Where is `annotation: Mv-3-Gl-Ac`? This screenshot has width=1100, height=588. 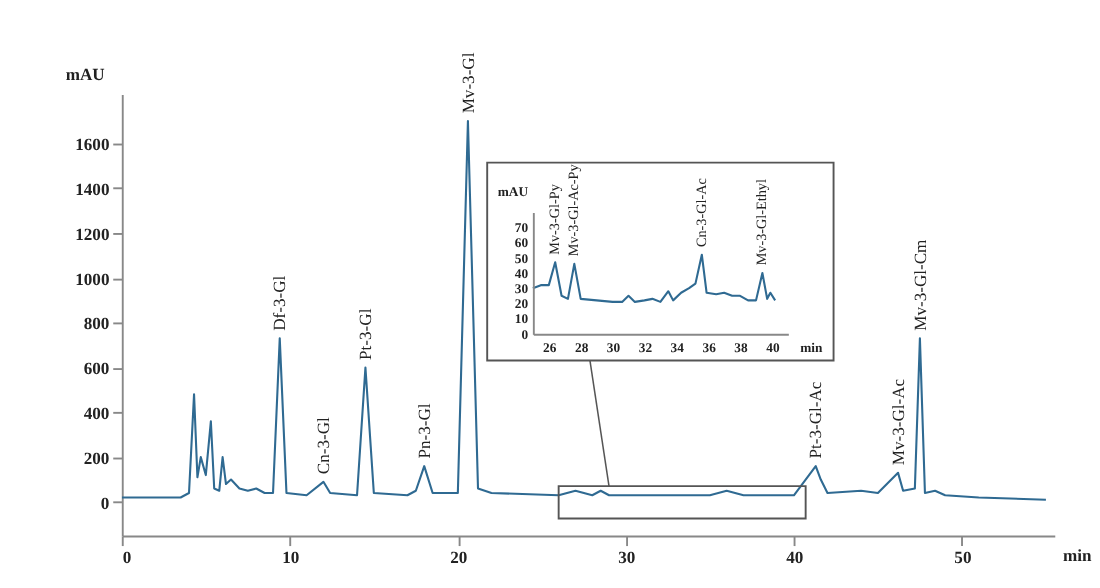 annotation: Mv-3-Gl-Ac is located at coordinates (897, 422).